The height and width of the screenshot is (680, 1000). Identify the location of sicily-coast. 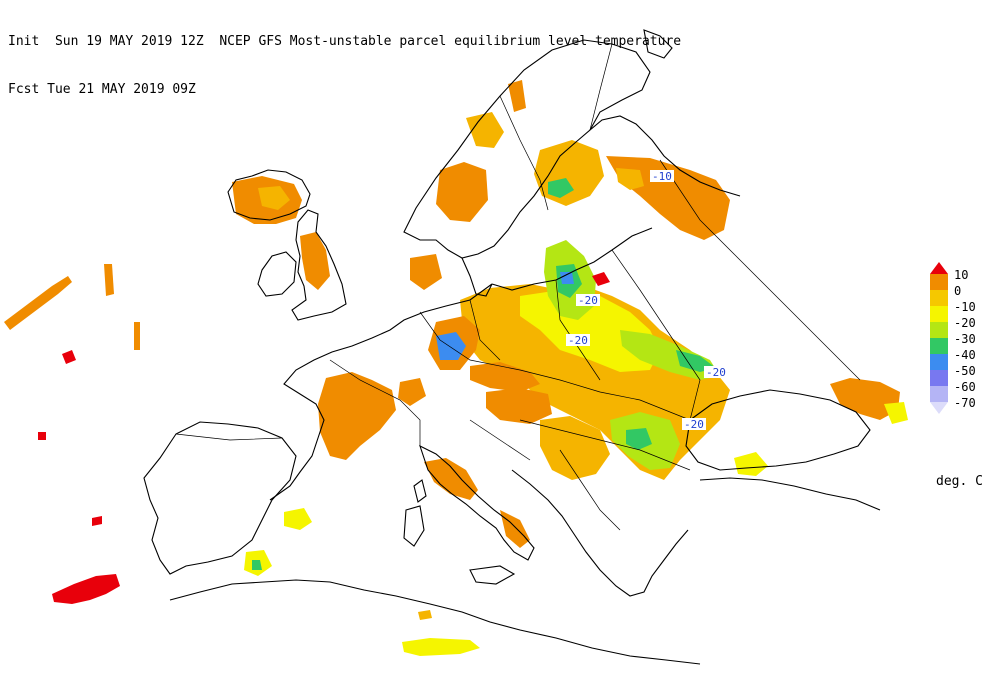
(492, 575).